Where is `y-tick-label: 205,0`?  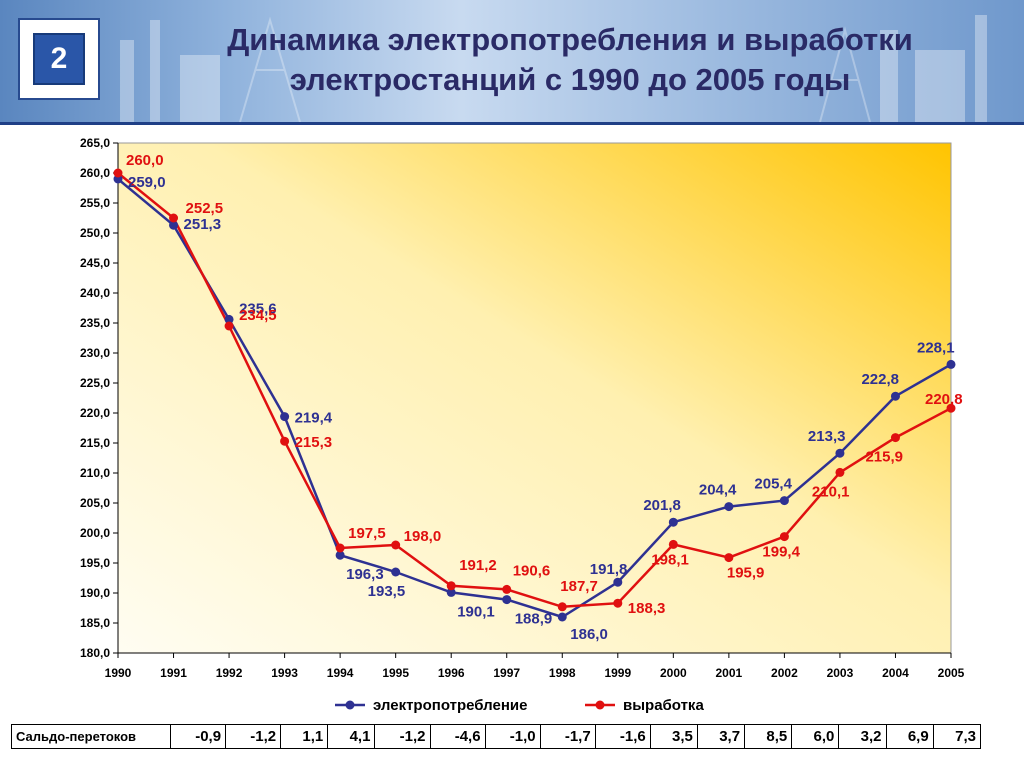
y-tick-label: 205,0 is located at coordinates (95, 503).